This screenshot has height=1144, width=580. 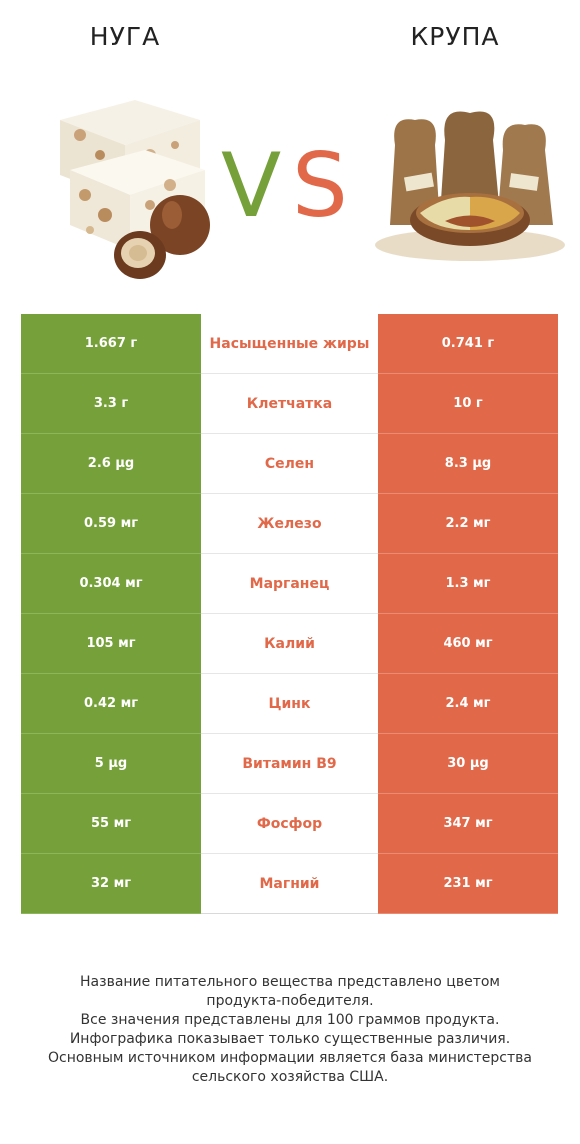 I want to click on vs-label: V S, so click(x=284, y=185).